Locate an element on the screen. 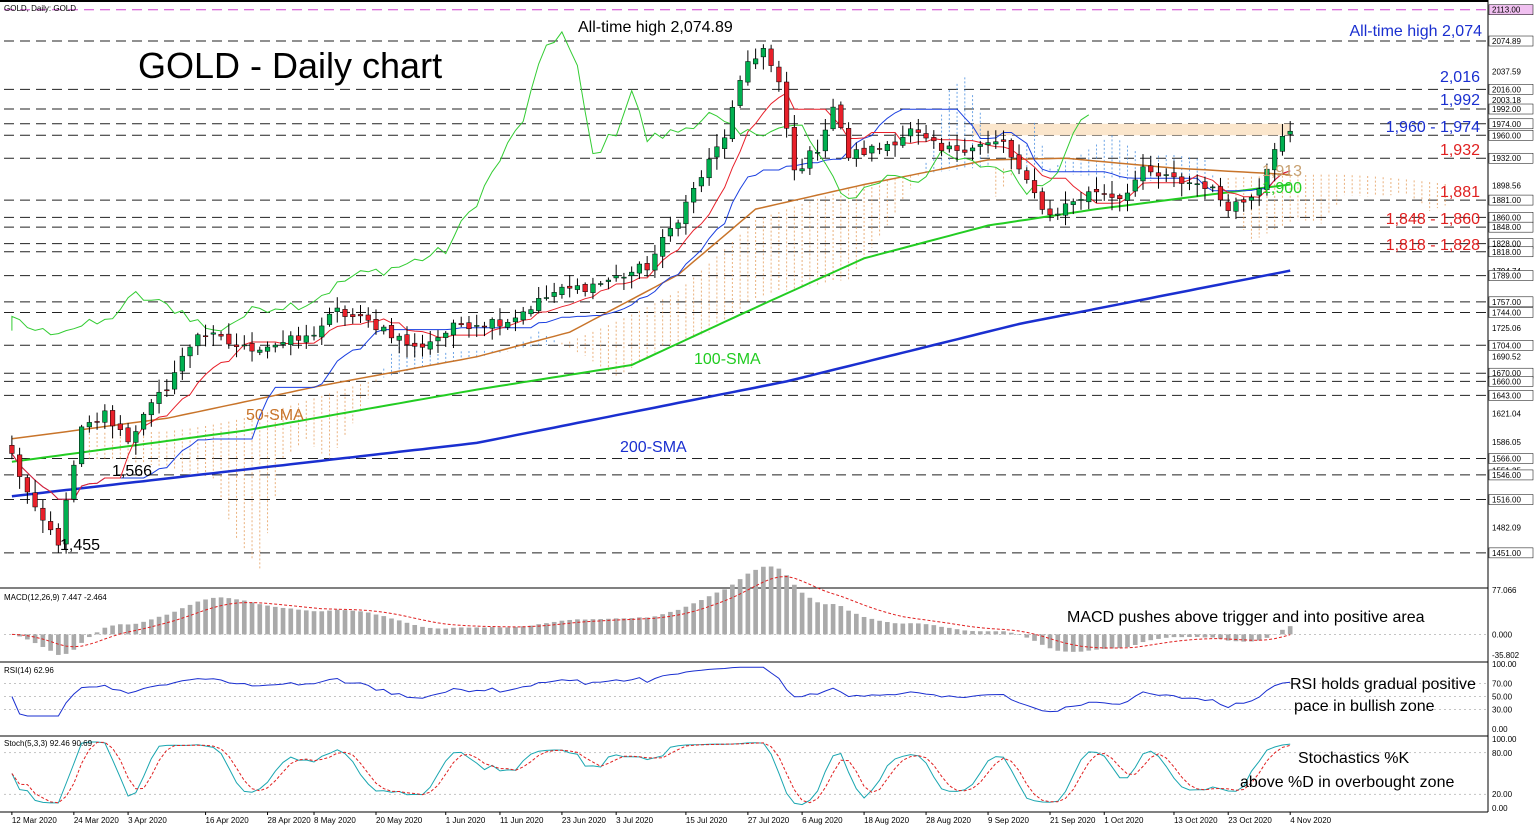 This screenshot has height=832, width=1536. price-tick-label: 1482.09 is located at coordinates (1506, 527).